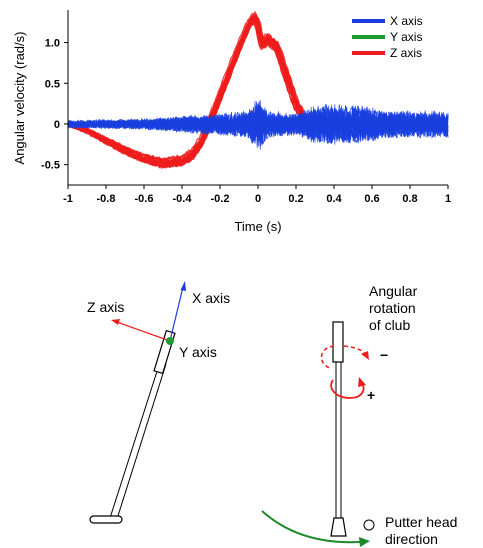 The height and width of the screenshot is (548, 483). I want to click on x-tick-label: -0.4, so click(183, 199).